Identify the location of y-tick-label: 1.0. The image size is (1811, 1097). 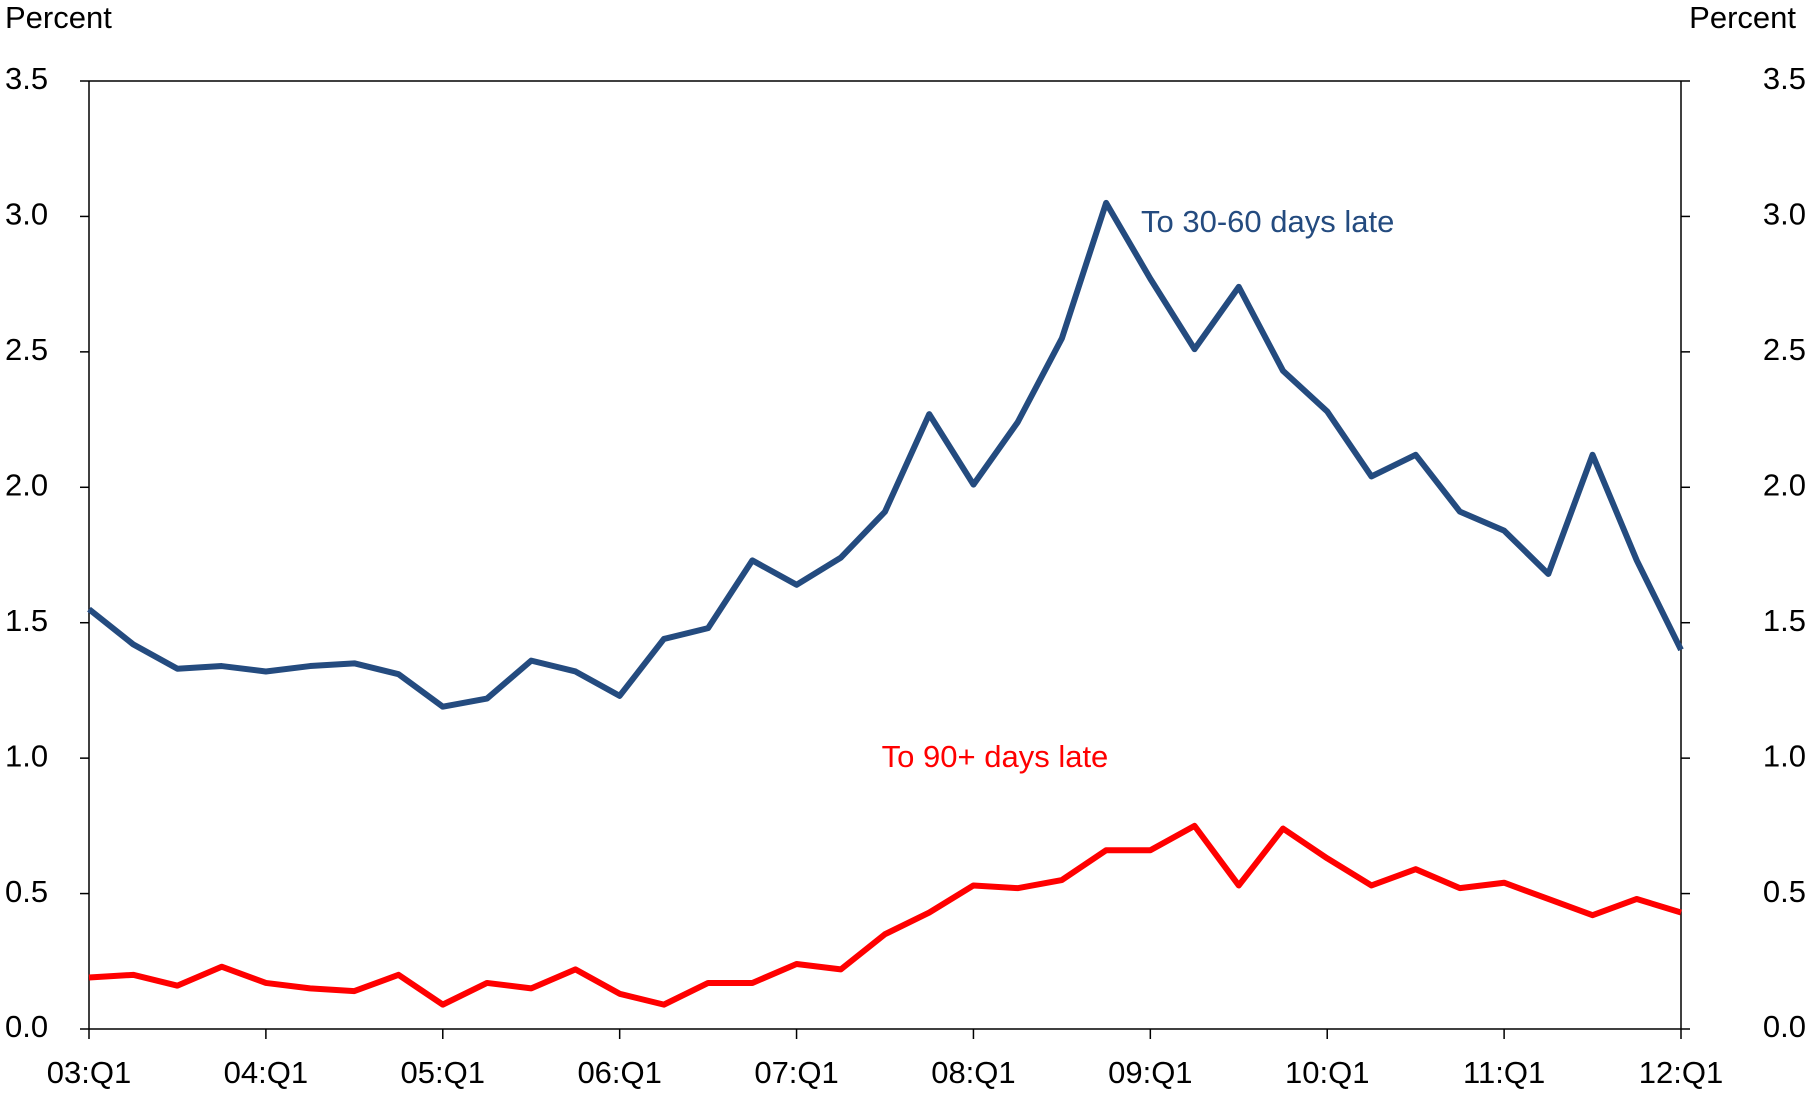
(26, 755).